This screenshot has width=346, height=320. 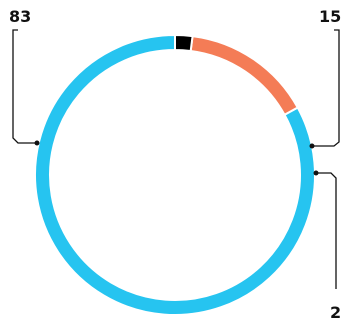 I want to click on data-label-83: 83, so click(x=20, y=16).